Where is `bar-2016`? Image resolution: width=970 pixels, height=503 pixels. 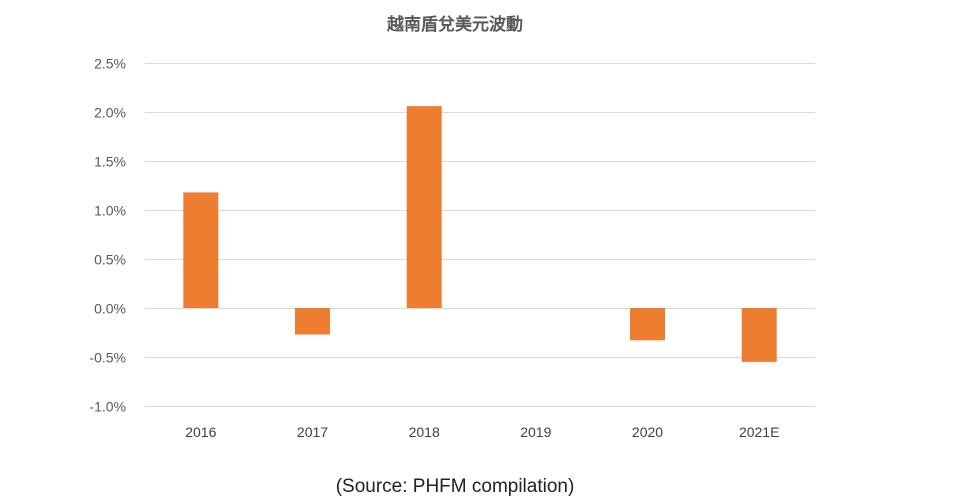 bar-2016 is located at coordinates (201, 250).